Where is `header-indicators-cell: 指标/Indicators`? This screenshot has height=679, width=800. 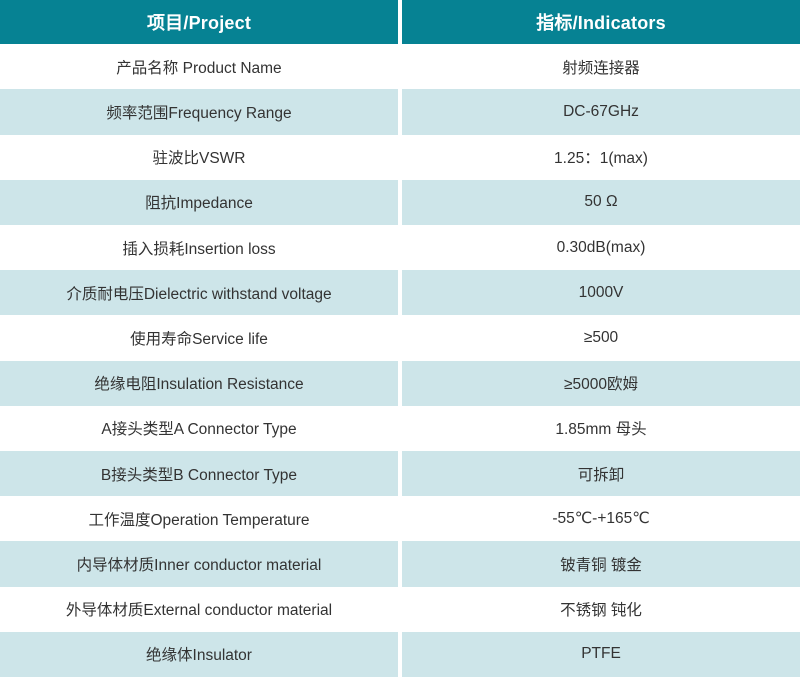 header-indicators-cell: 指标/Indicators is located at coordinates (601, 22).